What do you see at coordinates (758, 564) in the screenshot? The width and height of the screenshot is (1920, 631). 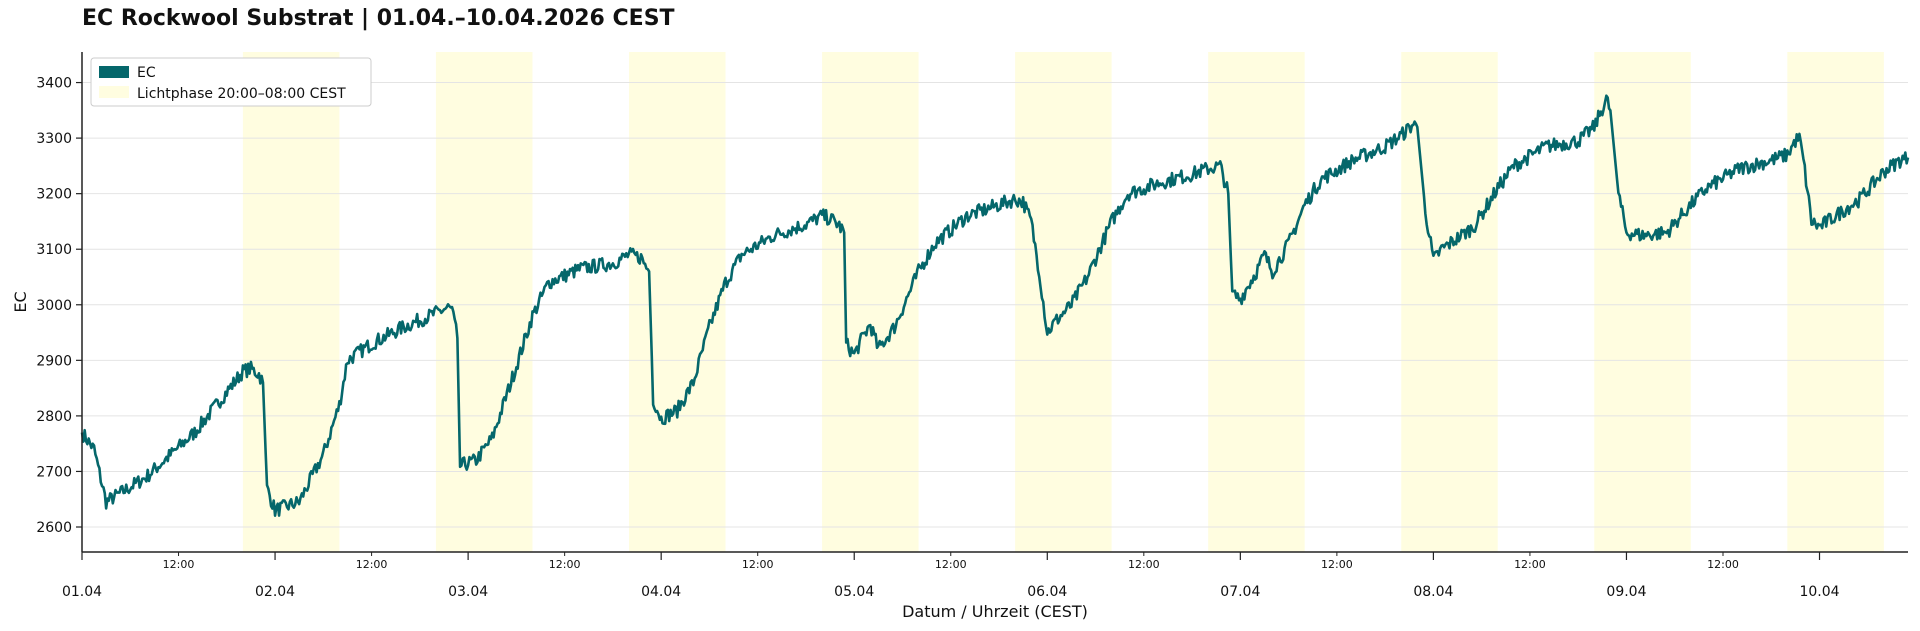 I see `x-minor-tick-label-3: 12:00` at bounding box center [758, 564].